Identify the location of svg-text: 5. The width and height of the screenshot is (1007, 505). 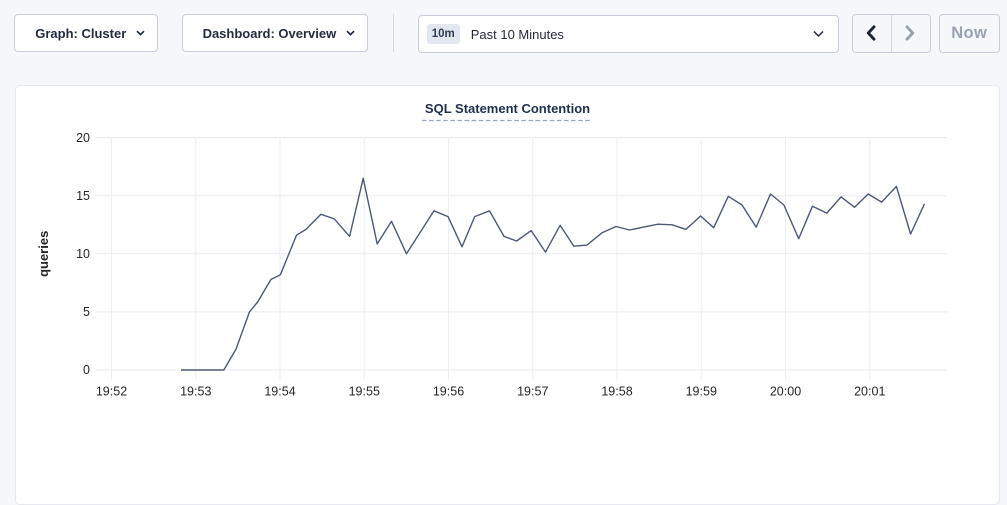
(86, 312).